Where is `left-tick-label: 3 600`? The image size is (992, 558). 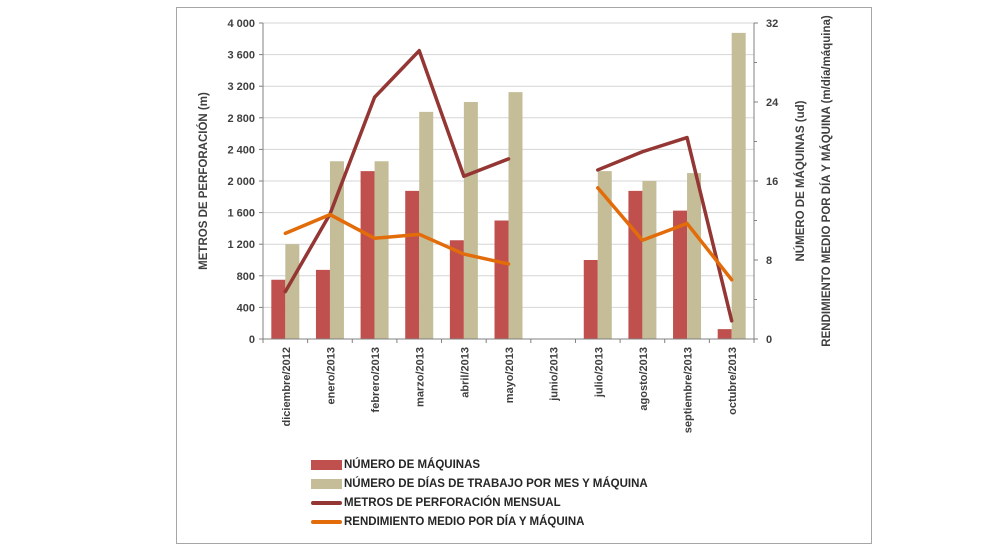
left-tick-label: 3 600 is located at coordinates (241, 56).